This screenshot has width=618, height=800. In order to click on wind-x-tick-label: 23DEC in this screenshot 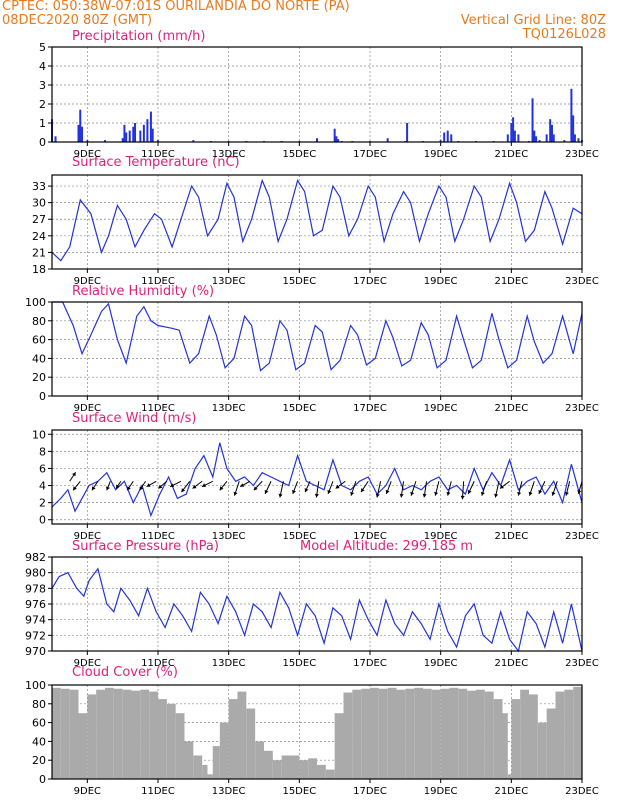, I will do `click(582, 536)`.